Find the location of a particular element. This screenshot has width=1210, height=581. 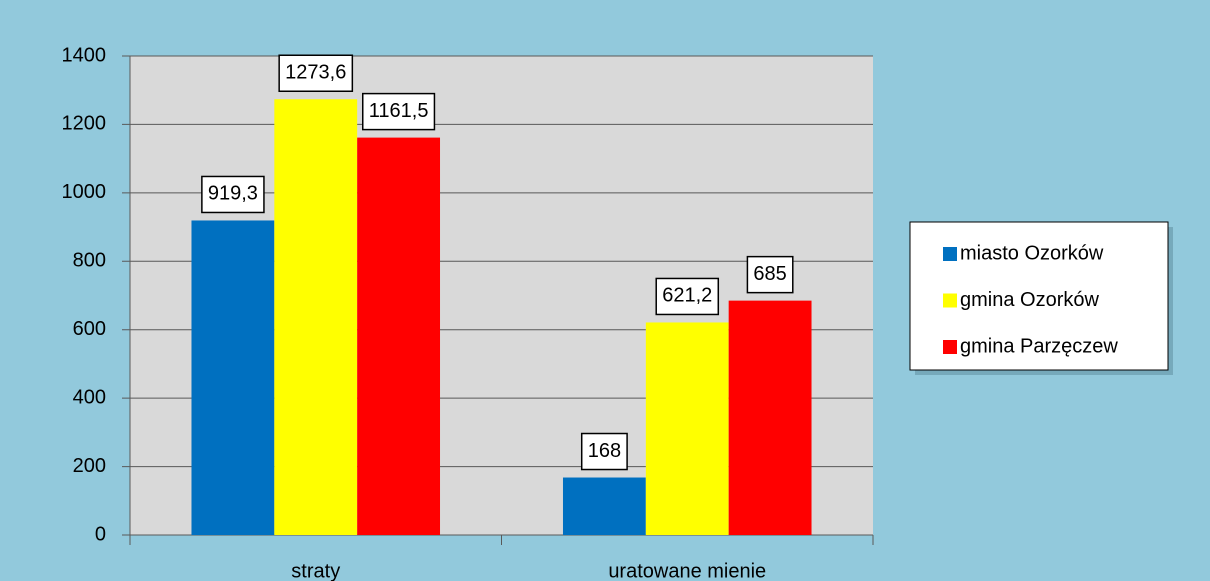

x-tick-label: uratowane mienie is located at coordinates (687, 570).